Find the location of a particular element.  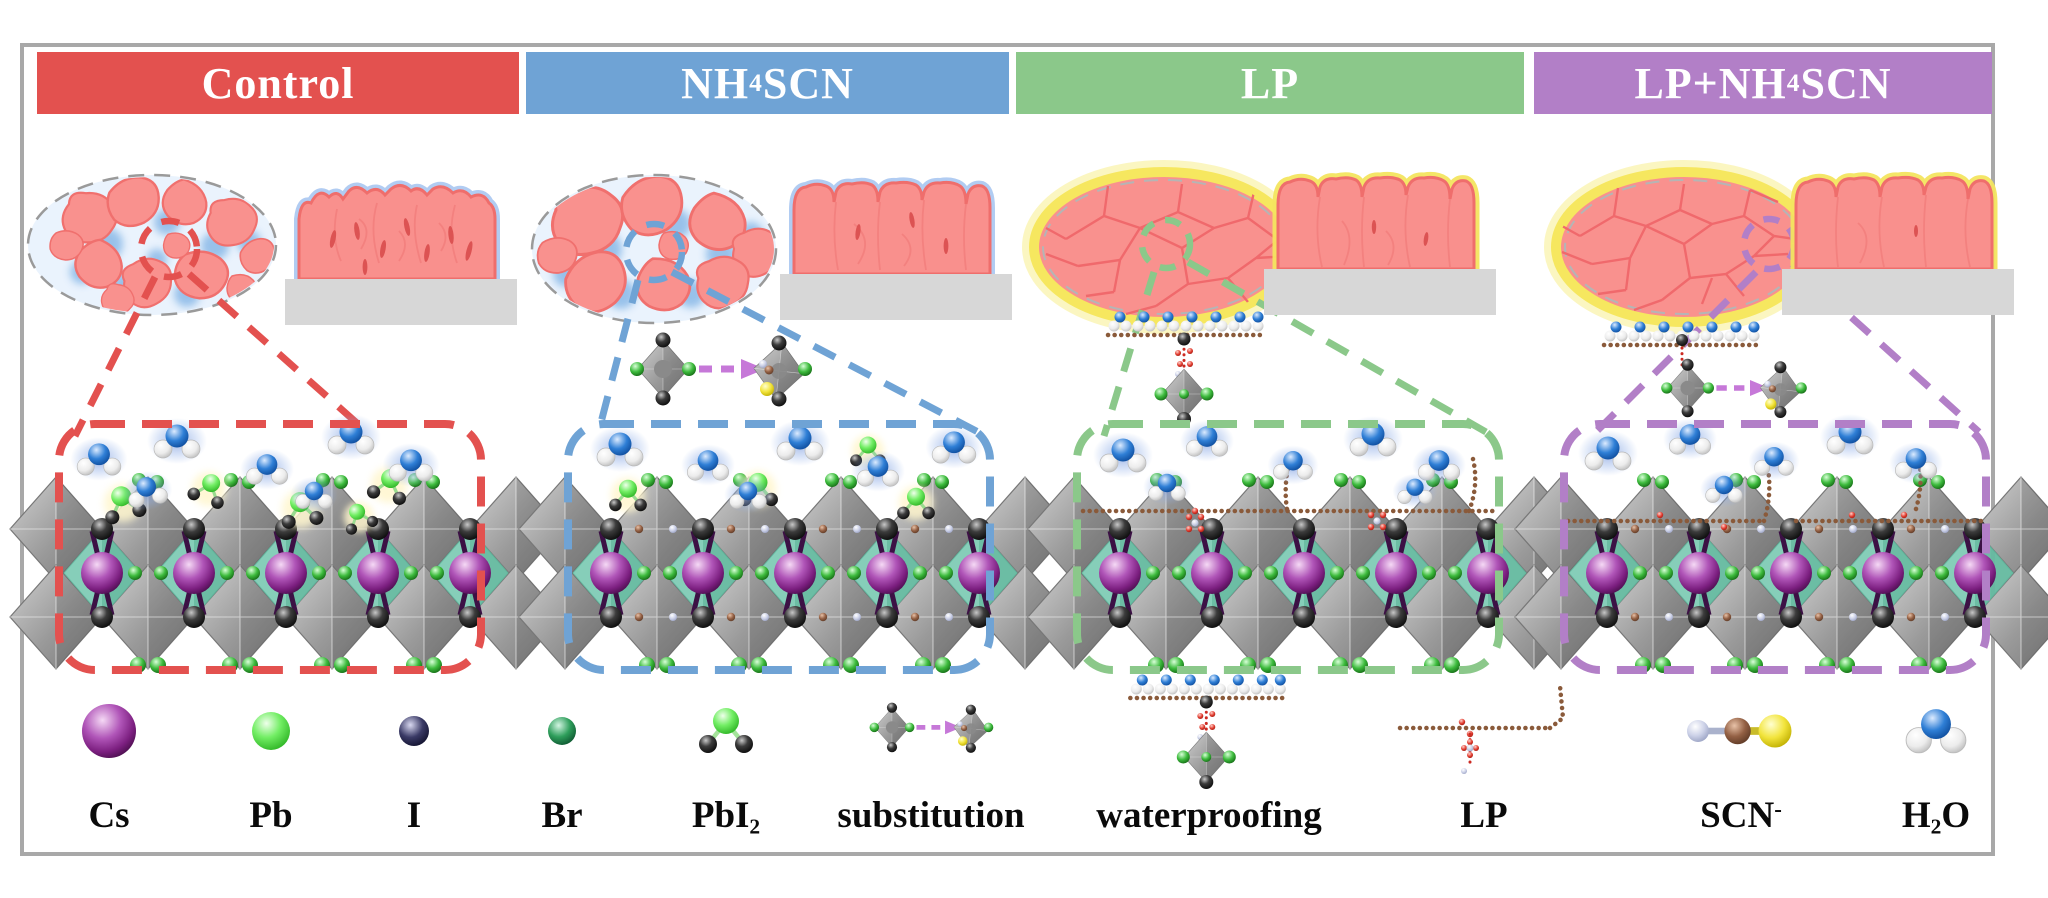

panel-nh4scn is located at coordinates (770, 423).